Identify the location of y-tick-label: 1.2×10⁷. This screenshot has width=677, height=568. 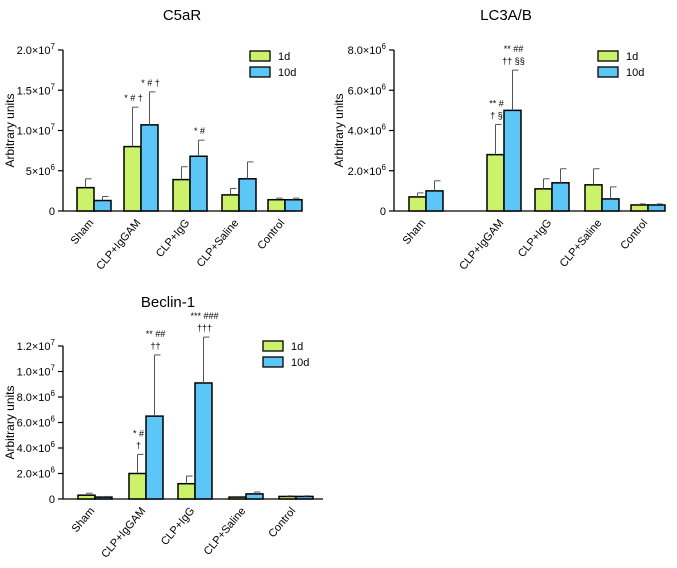
(36, 345).